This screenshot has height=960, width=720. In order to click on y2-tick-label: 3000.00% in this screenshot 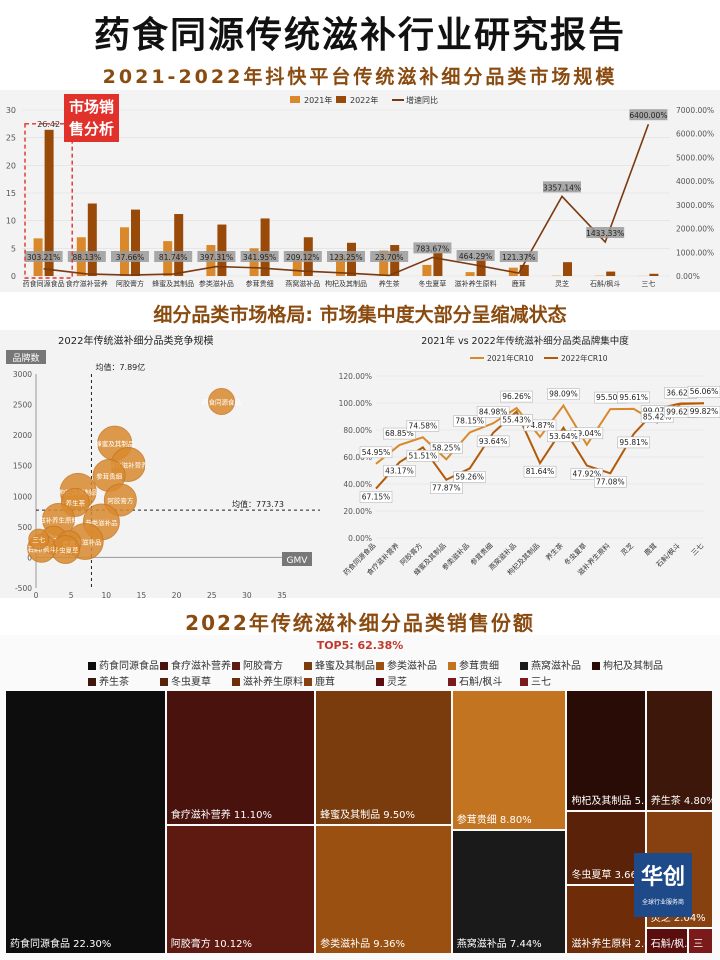, I will do `click(695, 205)`.